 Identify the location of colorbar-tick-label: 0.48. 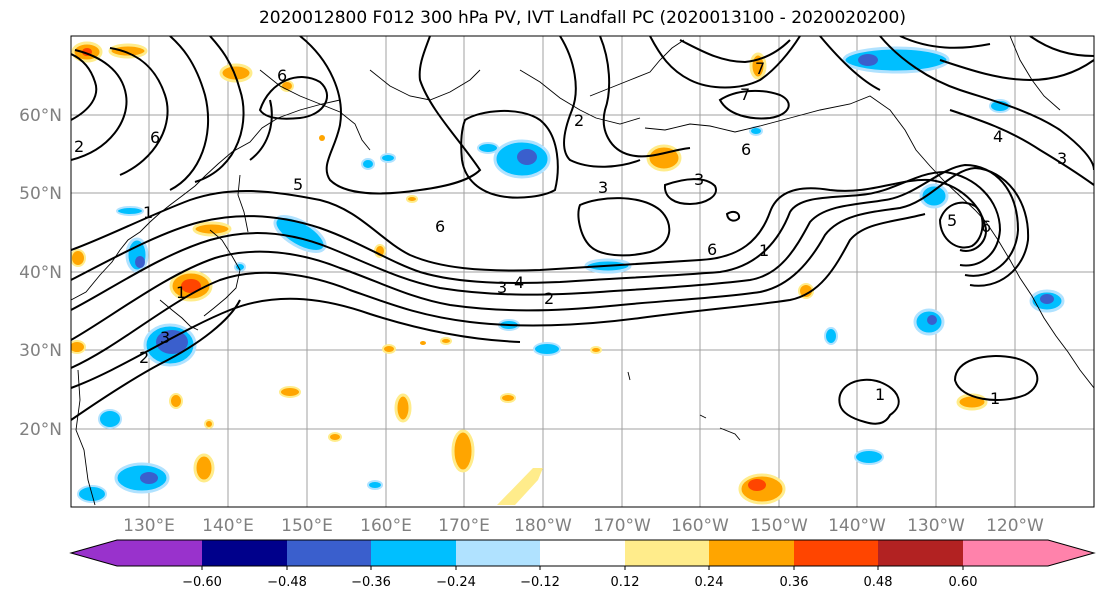
(878, 582).